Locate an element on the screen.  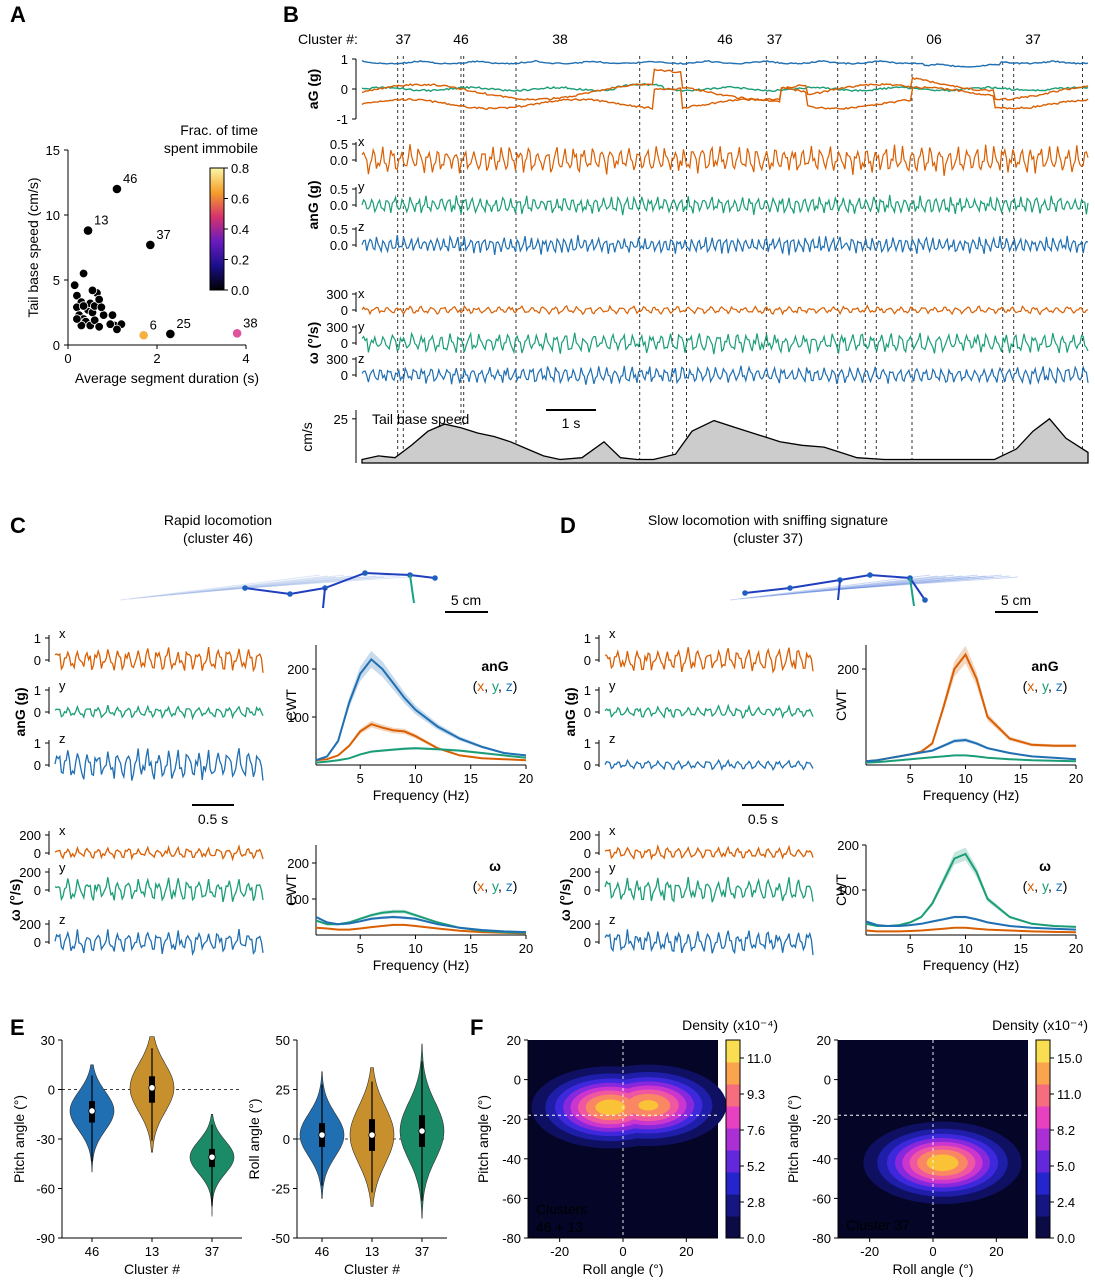
axis-letter: y is located at coordinates (612, 685).